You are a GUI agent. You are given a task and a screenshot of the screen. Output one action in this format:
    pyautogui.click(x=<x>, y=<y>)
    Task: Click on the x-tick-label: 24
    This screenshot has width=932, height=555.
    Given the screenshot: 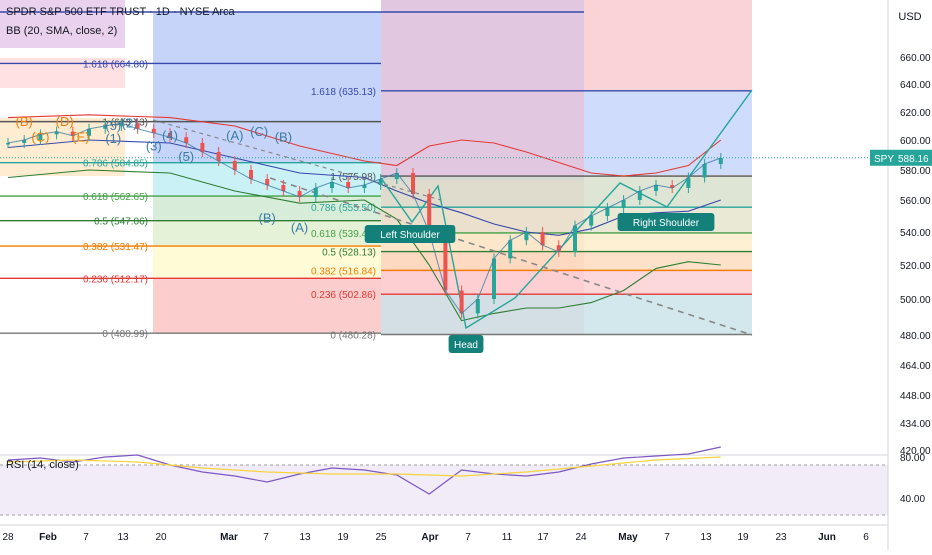 What is the action you would take?
    pyautogui.click(x=581, y=537)
    